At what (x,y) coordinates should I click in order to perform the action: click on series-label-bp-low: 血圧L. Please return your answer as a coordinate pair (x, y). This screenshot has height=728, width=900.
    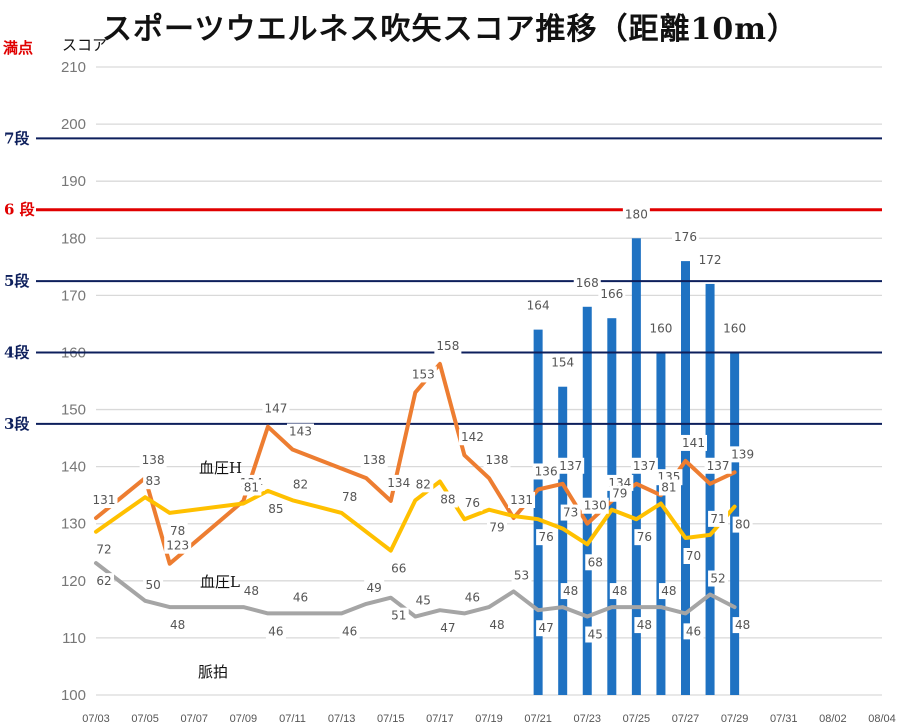
    Looking at the image, I should click on (220, 582).